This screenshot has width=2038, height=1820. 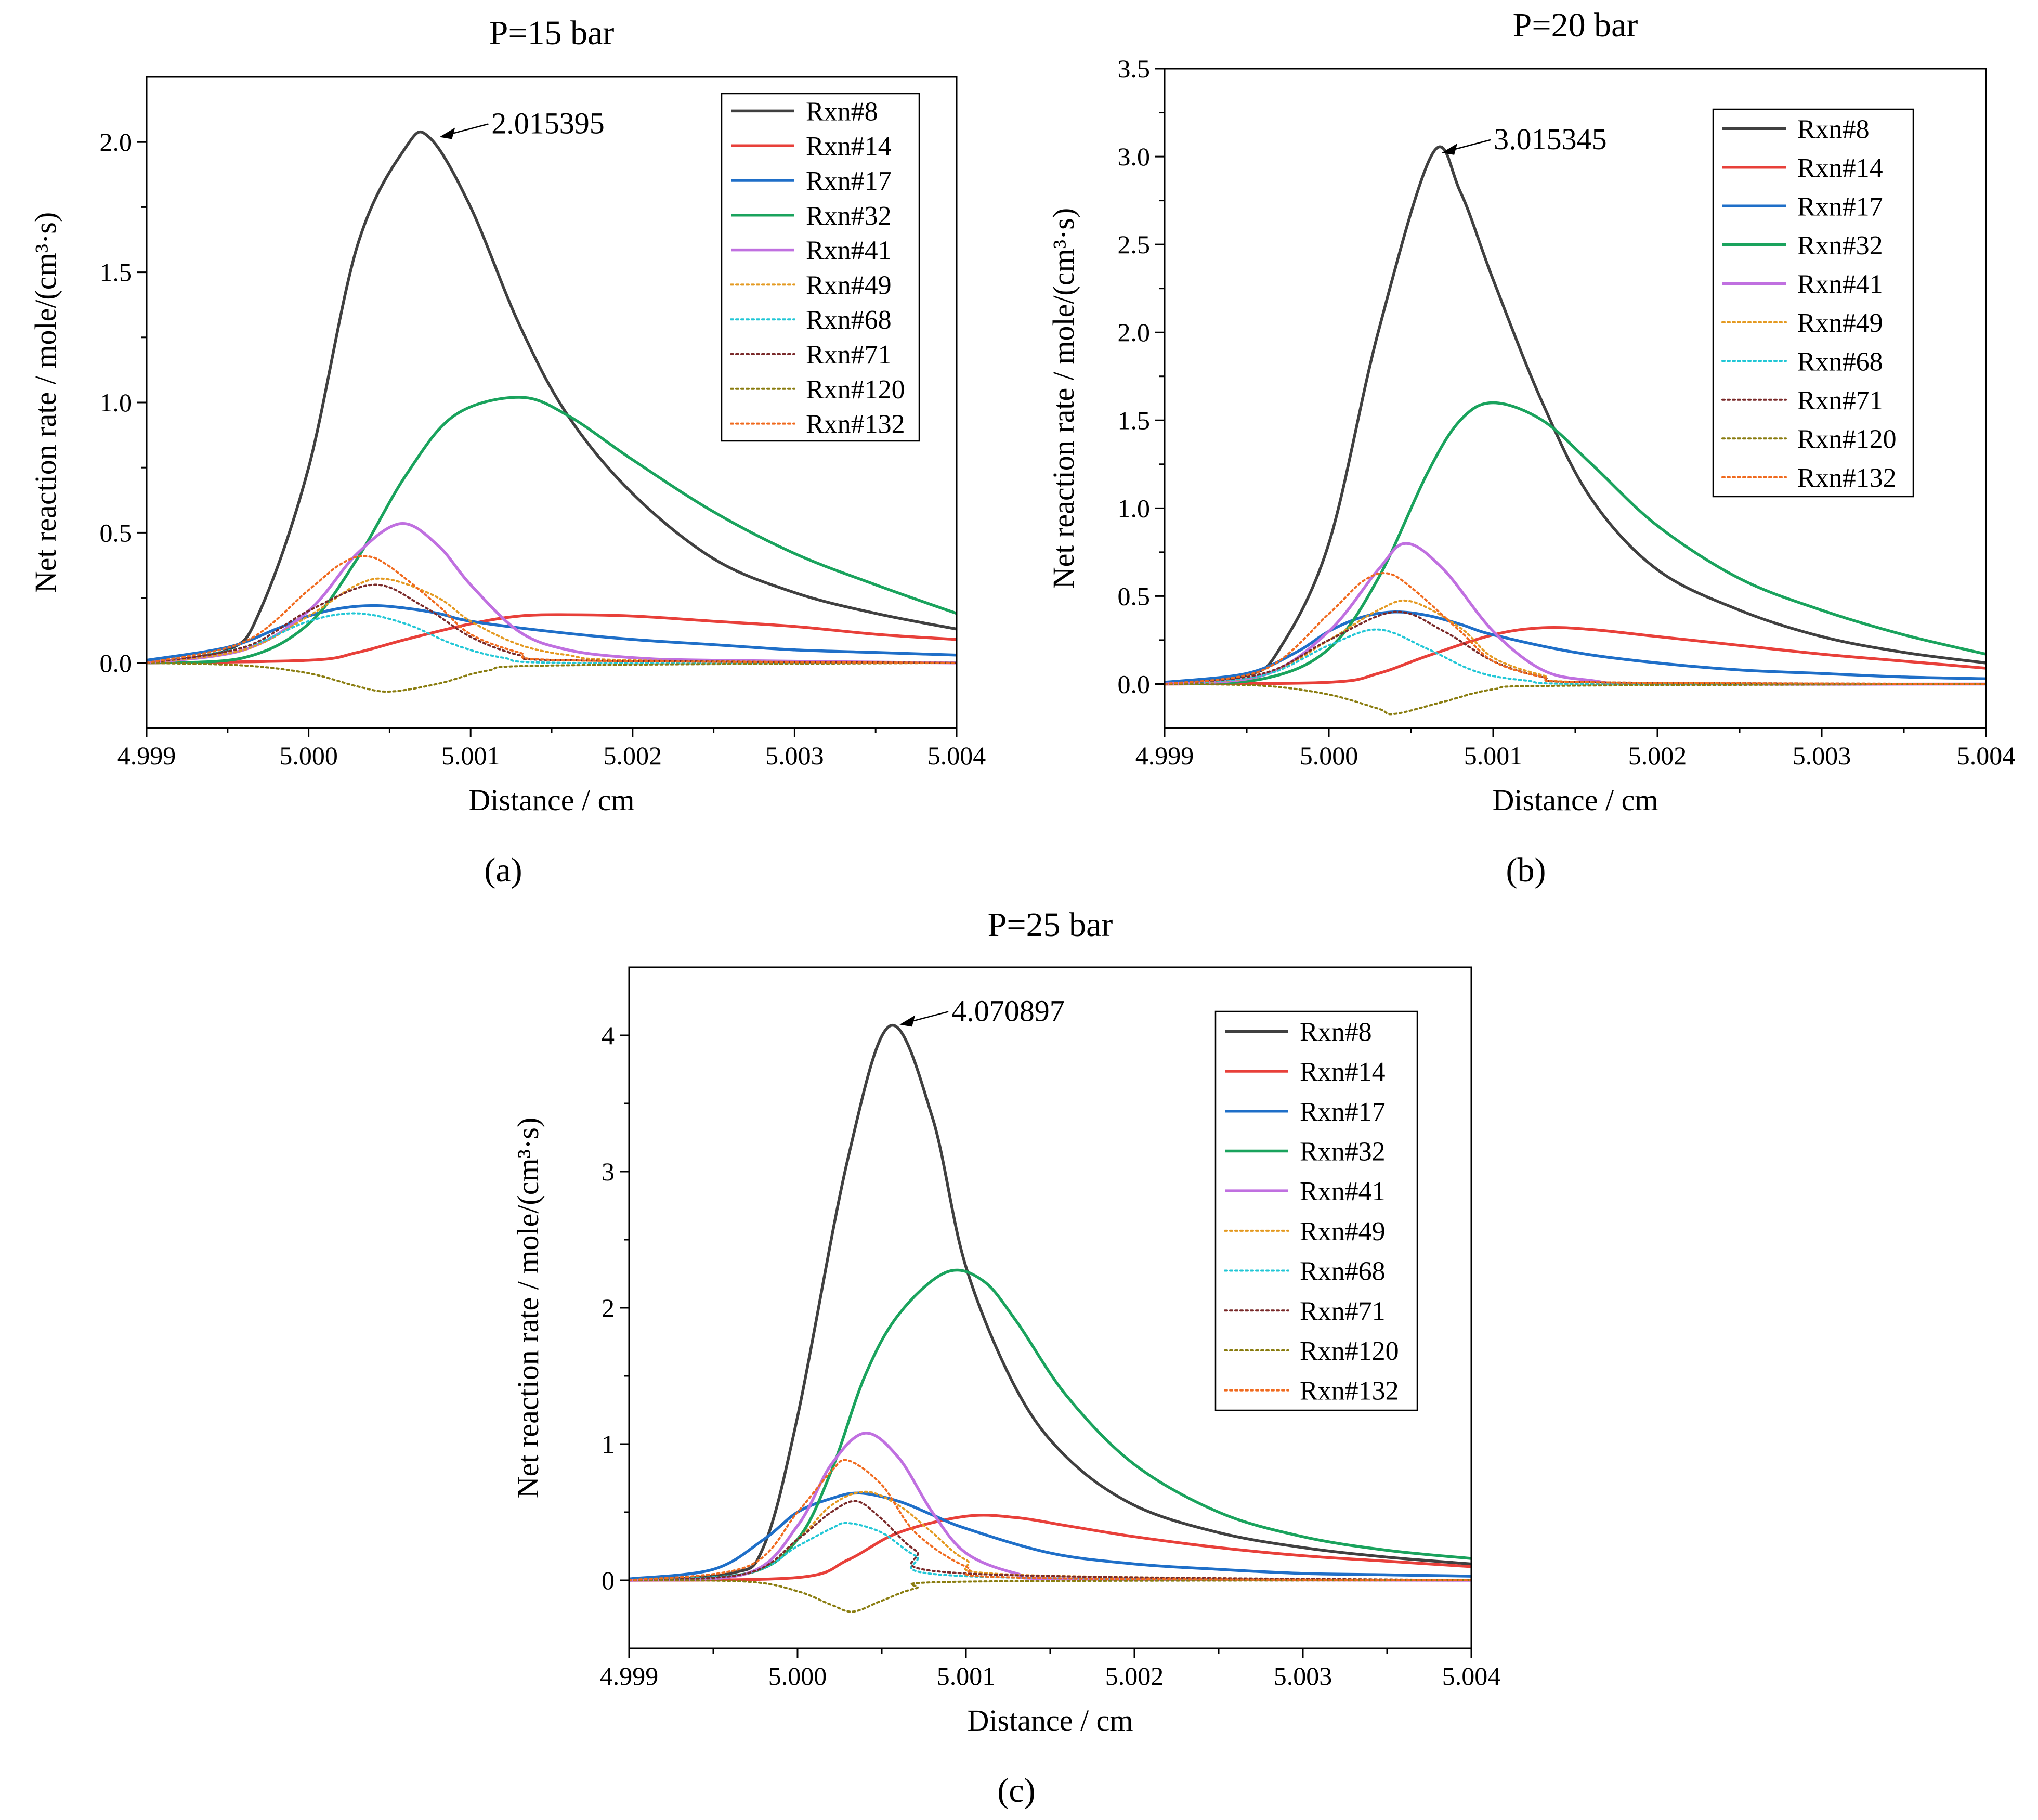 What do you see at coordinates (1134, 421) in the screenshot?
I see `y-tick-label: 1.5` at bounding box center [1134, 421].